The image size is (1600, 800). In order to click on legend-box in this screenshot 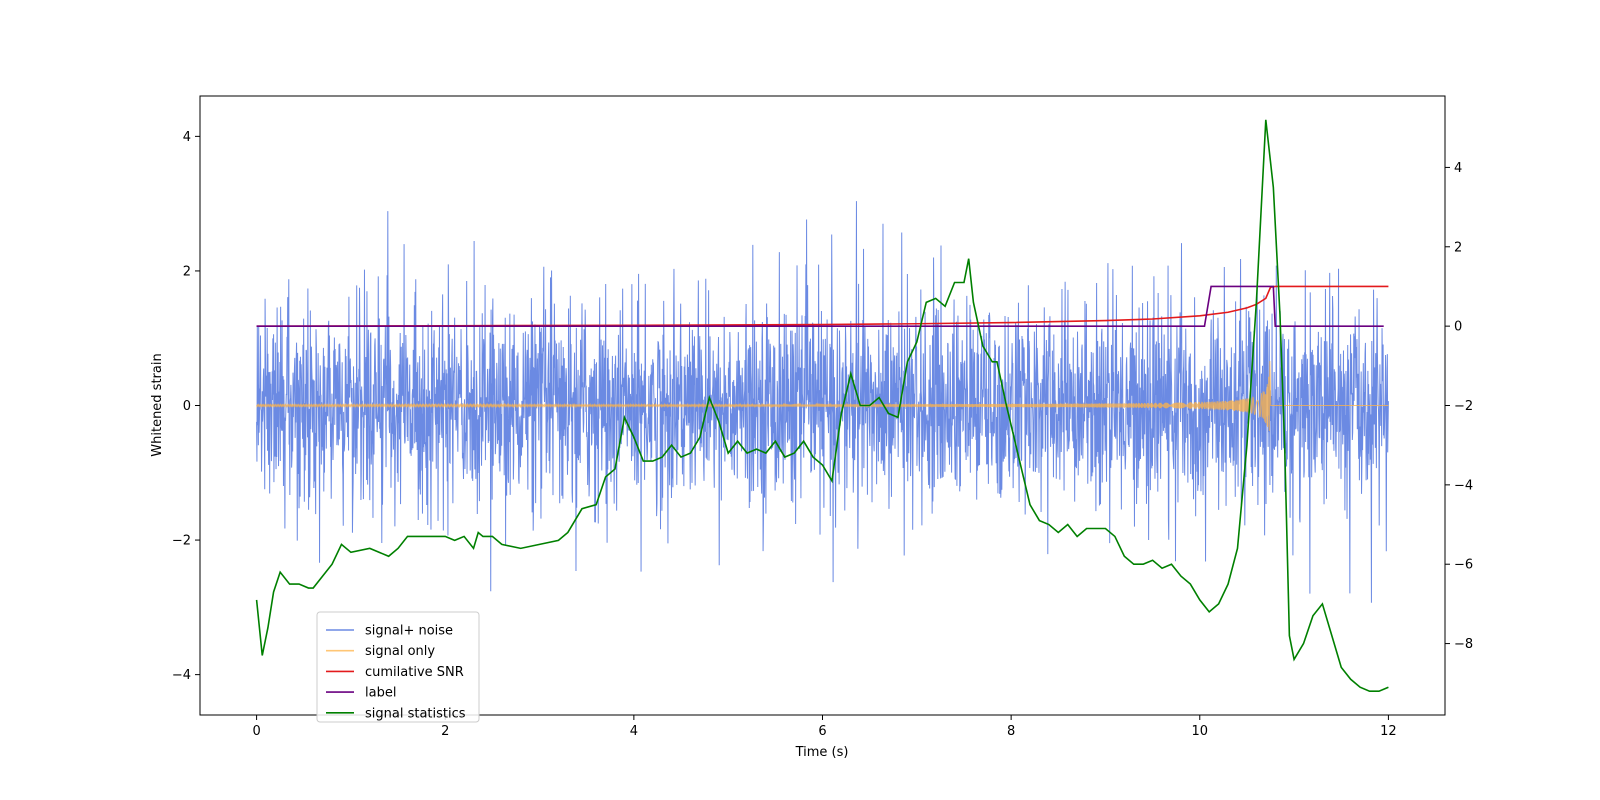, I will do `click(398, 667)`.